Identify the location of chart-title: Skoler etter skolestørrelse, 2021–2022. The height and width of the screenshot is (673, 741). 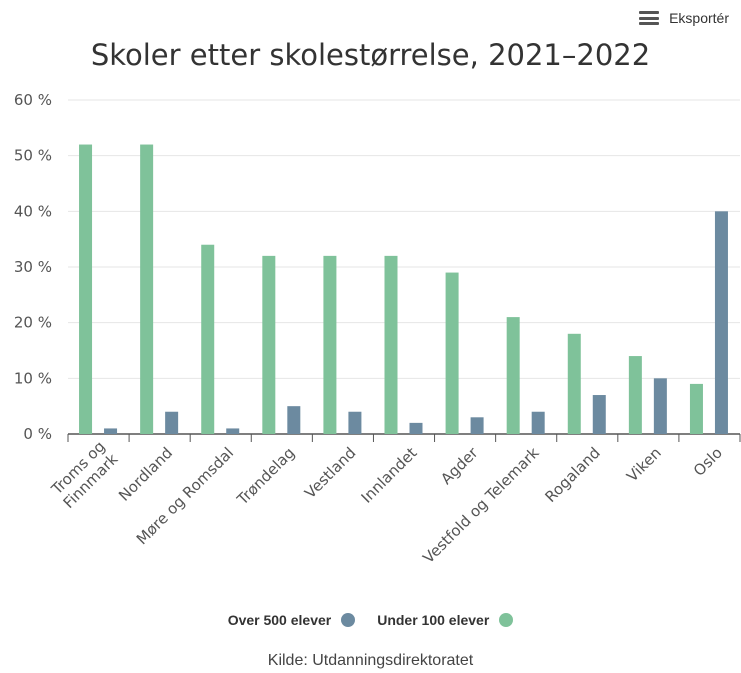
(370, 55).